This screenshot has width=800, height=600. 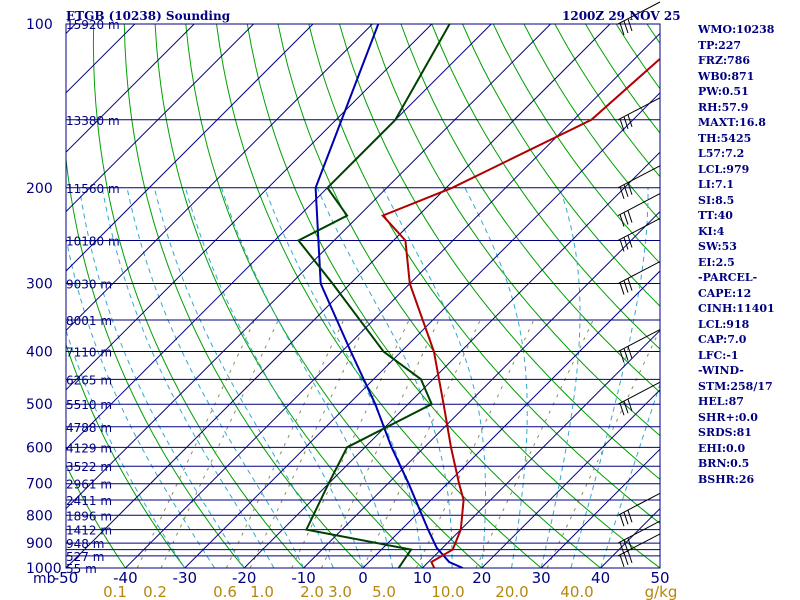 What do you see at coordinates (726, 479) in the screenshot?
I see `index-item: BSHR:26` at bounding box center [726, 479].